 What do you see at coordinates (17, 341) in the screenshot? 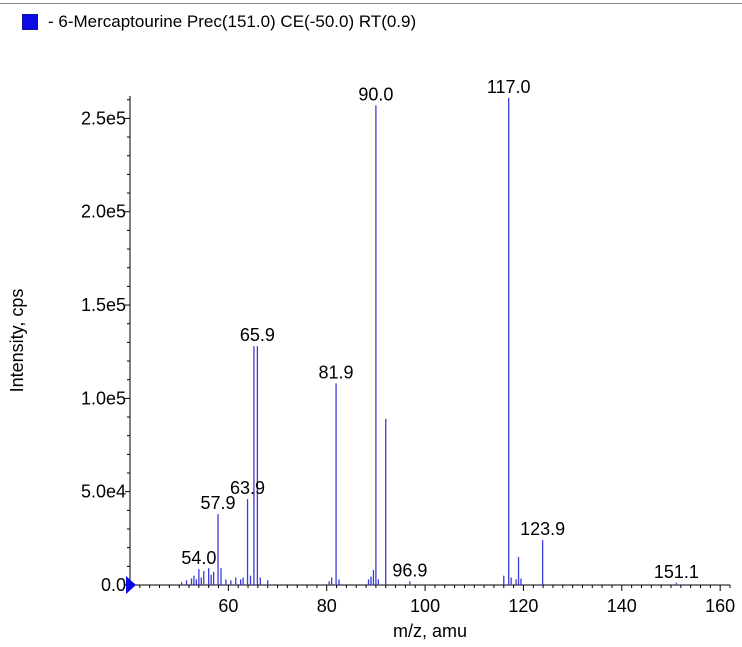
I see `y-axis-title: Intensity, cps` at bounding box center [17, 341].